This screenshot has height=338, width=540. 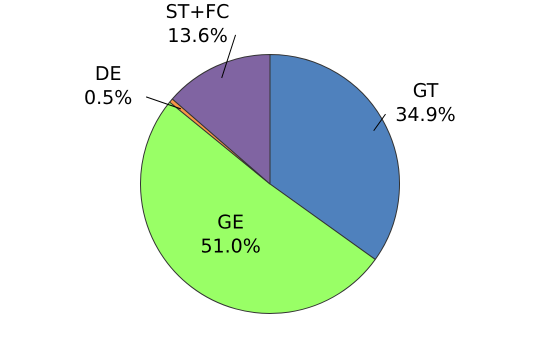 What do you see at coordinates (108, 73) in the screenshot?
I see `slice-label: DE` at bounding box center [108, 73].